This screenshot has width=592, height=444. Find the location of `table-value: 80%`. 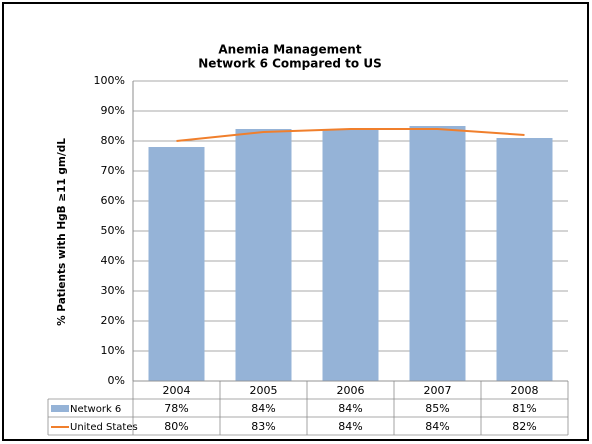

table-value: 80% is located at coordinates (176, 426).